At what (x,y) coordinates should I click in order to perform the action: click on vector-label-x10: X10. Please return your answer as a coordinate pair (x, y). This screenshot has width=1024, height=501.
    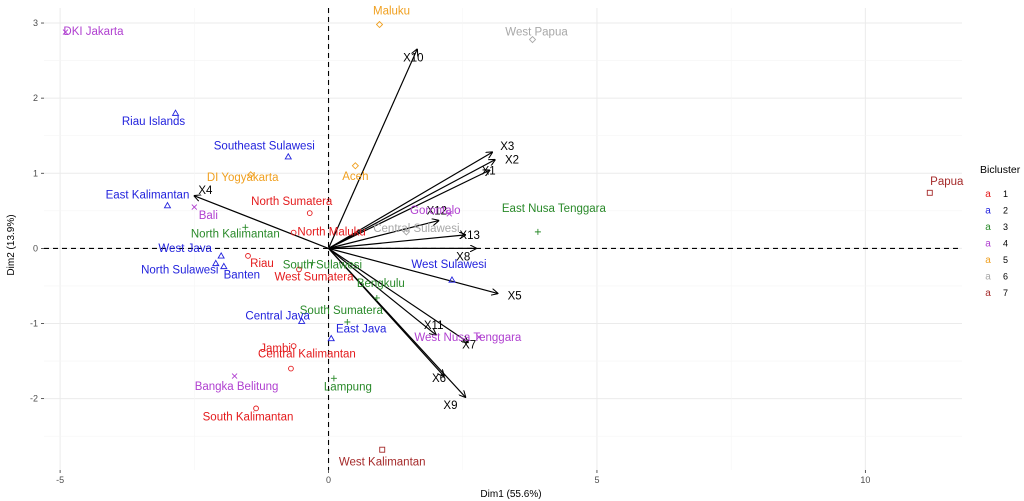
    Looking at the image, I should click on (413, 58).